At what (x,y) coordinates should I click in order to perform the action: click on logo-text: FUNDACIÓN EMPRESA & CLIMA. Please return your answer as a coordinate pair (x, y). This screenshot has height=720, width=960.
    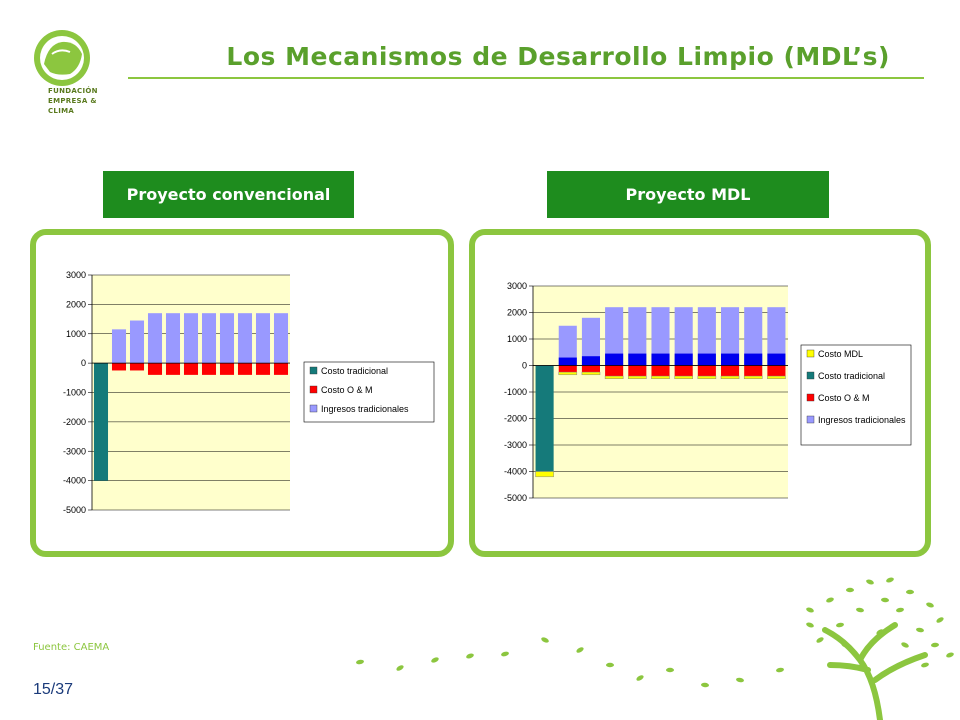
    Looking at the image, I should click on (73, 101).